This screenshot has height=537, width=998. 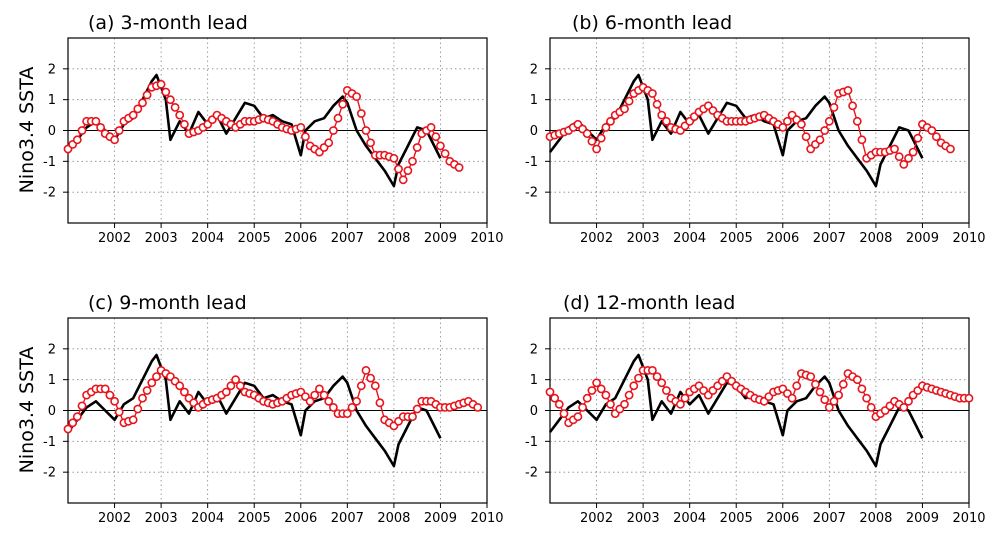 What do you see at coordinates (168, 23) in the screenshot?
I see `panel-title: (a) 3-month lead` at bounding box center [168, 23].